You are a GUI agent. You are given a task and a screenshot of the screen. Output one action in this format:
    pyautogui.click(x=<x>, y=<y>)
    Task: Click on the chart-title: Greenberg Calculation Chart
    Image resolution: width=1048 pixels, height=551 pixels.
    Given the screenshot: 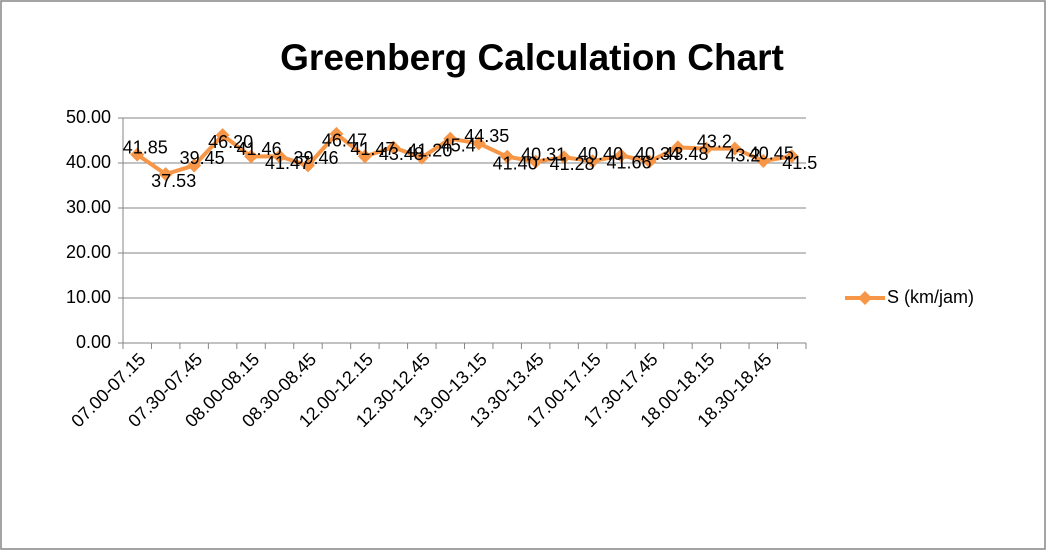 What is the action you would take?
    pyautogui.click(x=532, y=57)
    